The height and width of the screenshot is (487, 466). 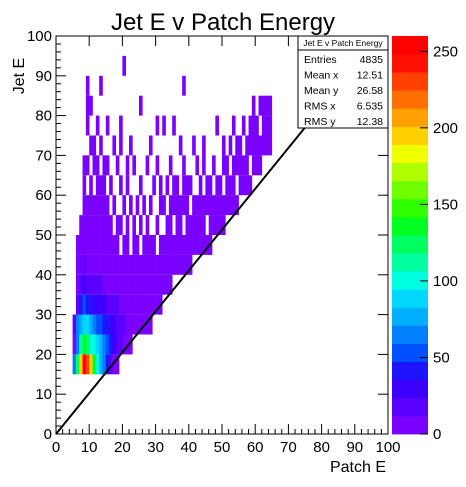 What do you see at coordinates (223, 22) in the screenshot?
I see `chart-title: Jet E v Patch Energy` at bounding box center [223, 22].